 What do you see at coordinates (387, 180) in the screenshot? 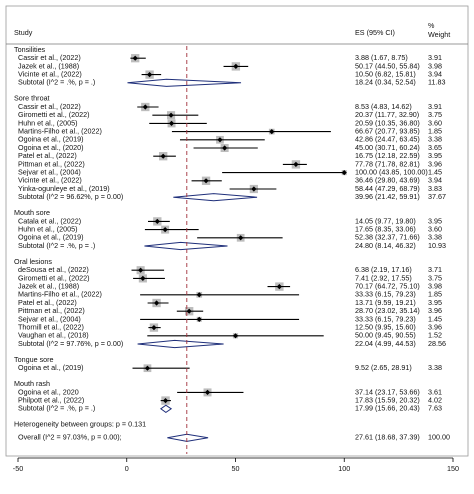
I see `effect-size: 36.46 (29.80, 43.69)` at bounding box center [387, 180].